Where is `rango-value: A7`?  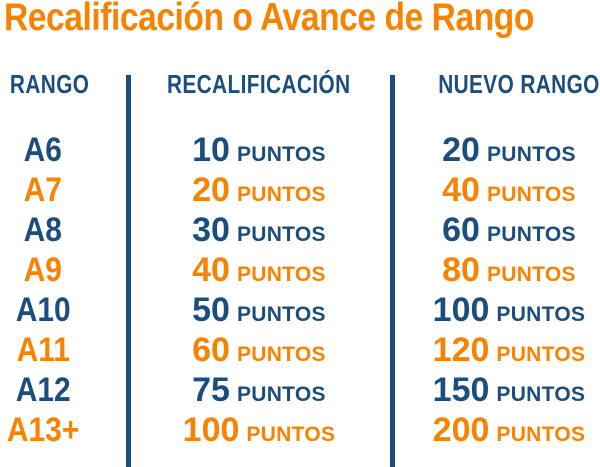 rango-value: A7 is located at coordinates (43, 190).